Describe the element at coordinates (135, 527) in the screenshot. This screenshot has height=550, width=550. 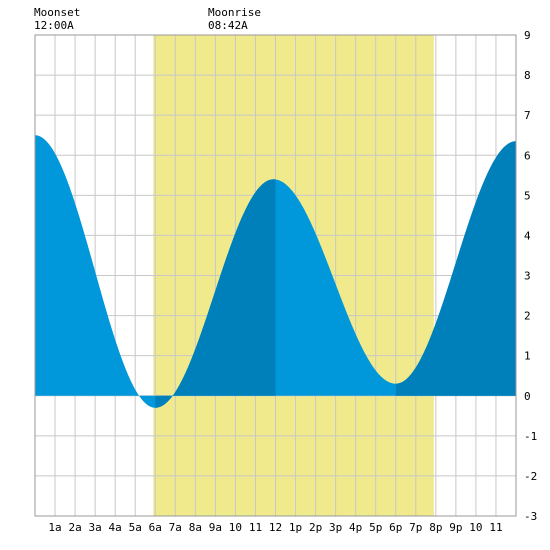
I see `x-tick-label: 5a` at that location.